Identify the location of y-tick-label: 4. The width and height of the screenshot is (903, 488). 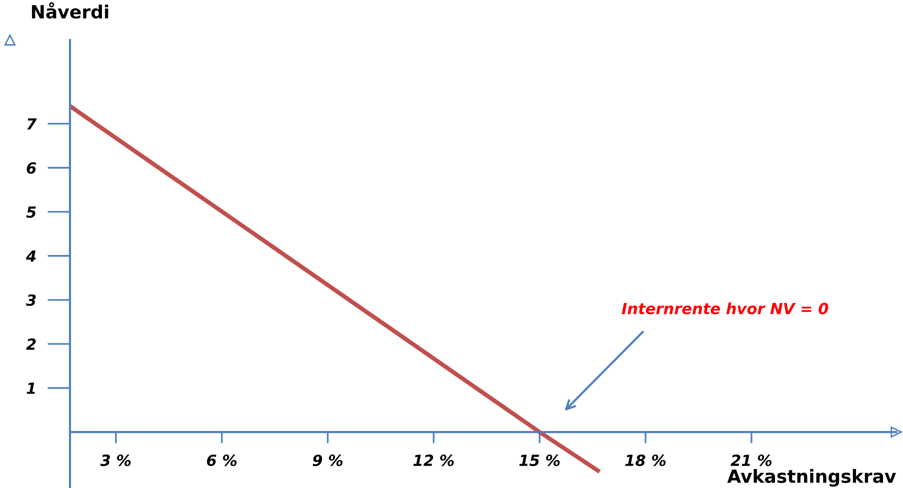
(31, 256).